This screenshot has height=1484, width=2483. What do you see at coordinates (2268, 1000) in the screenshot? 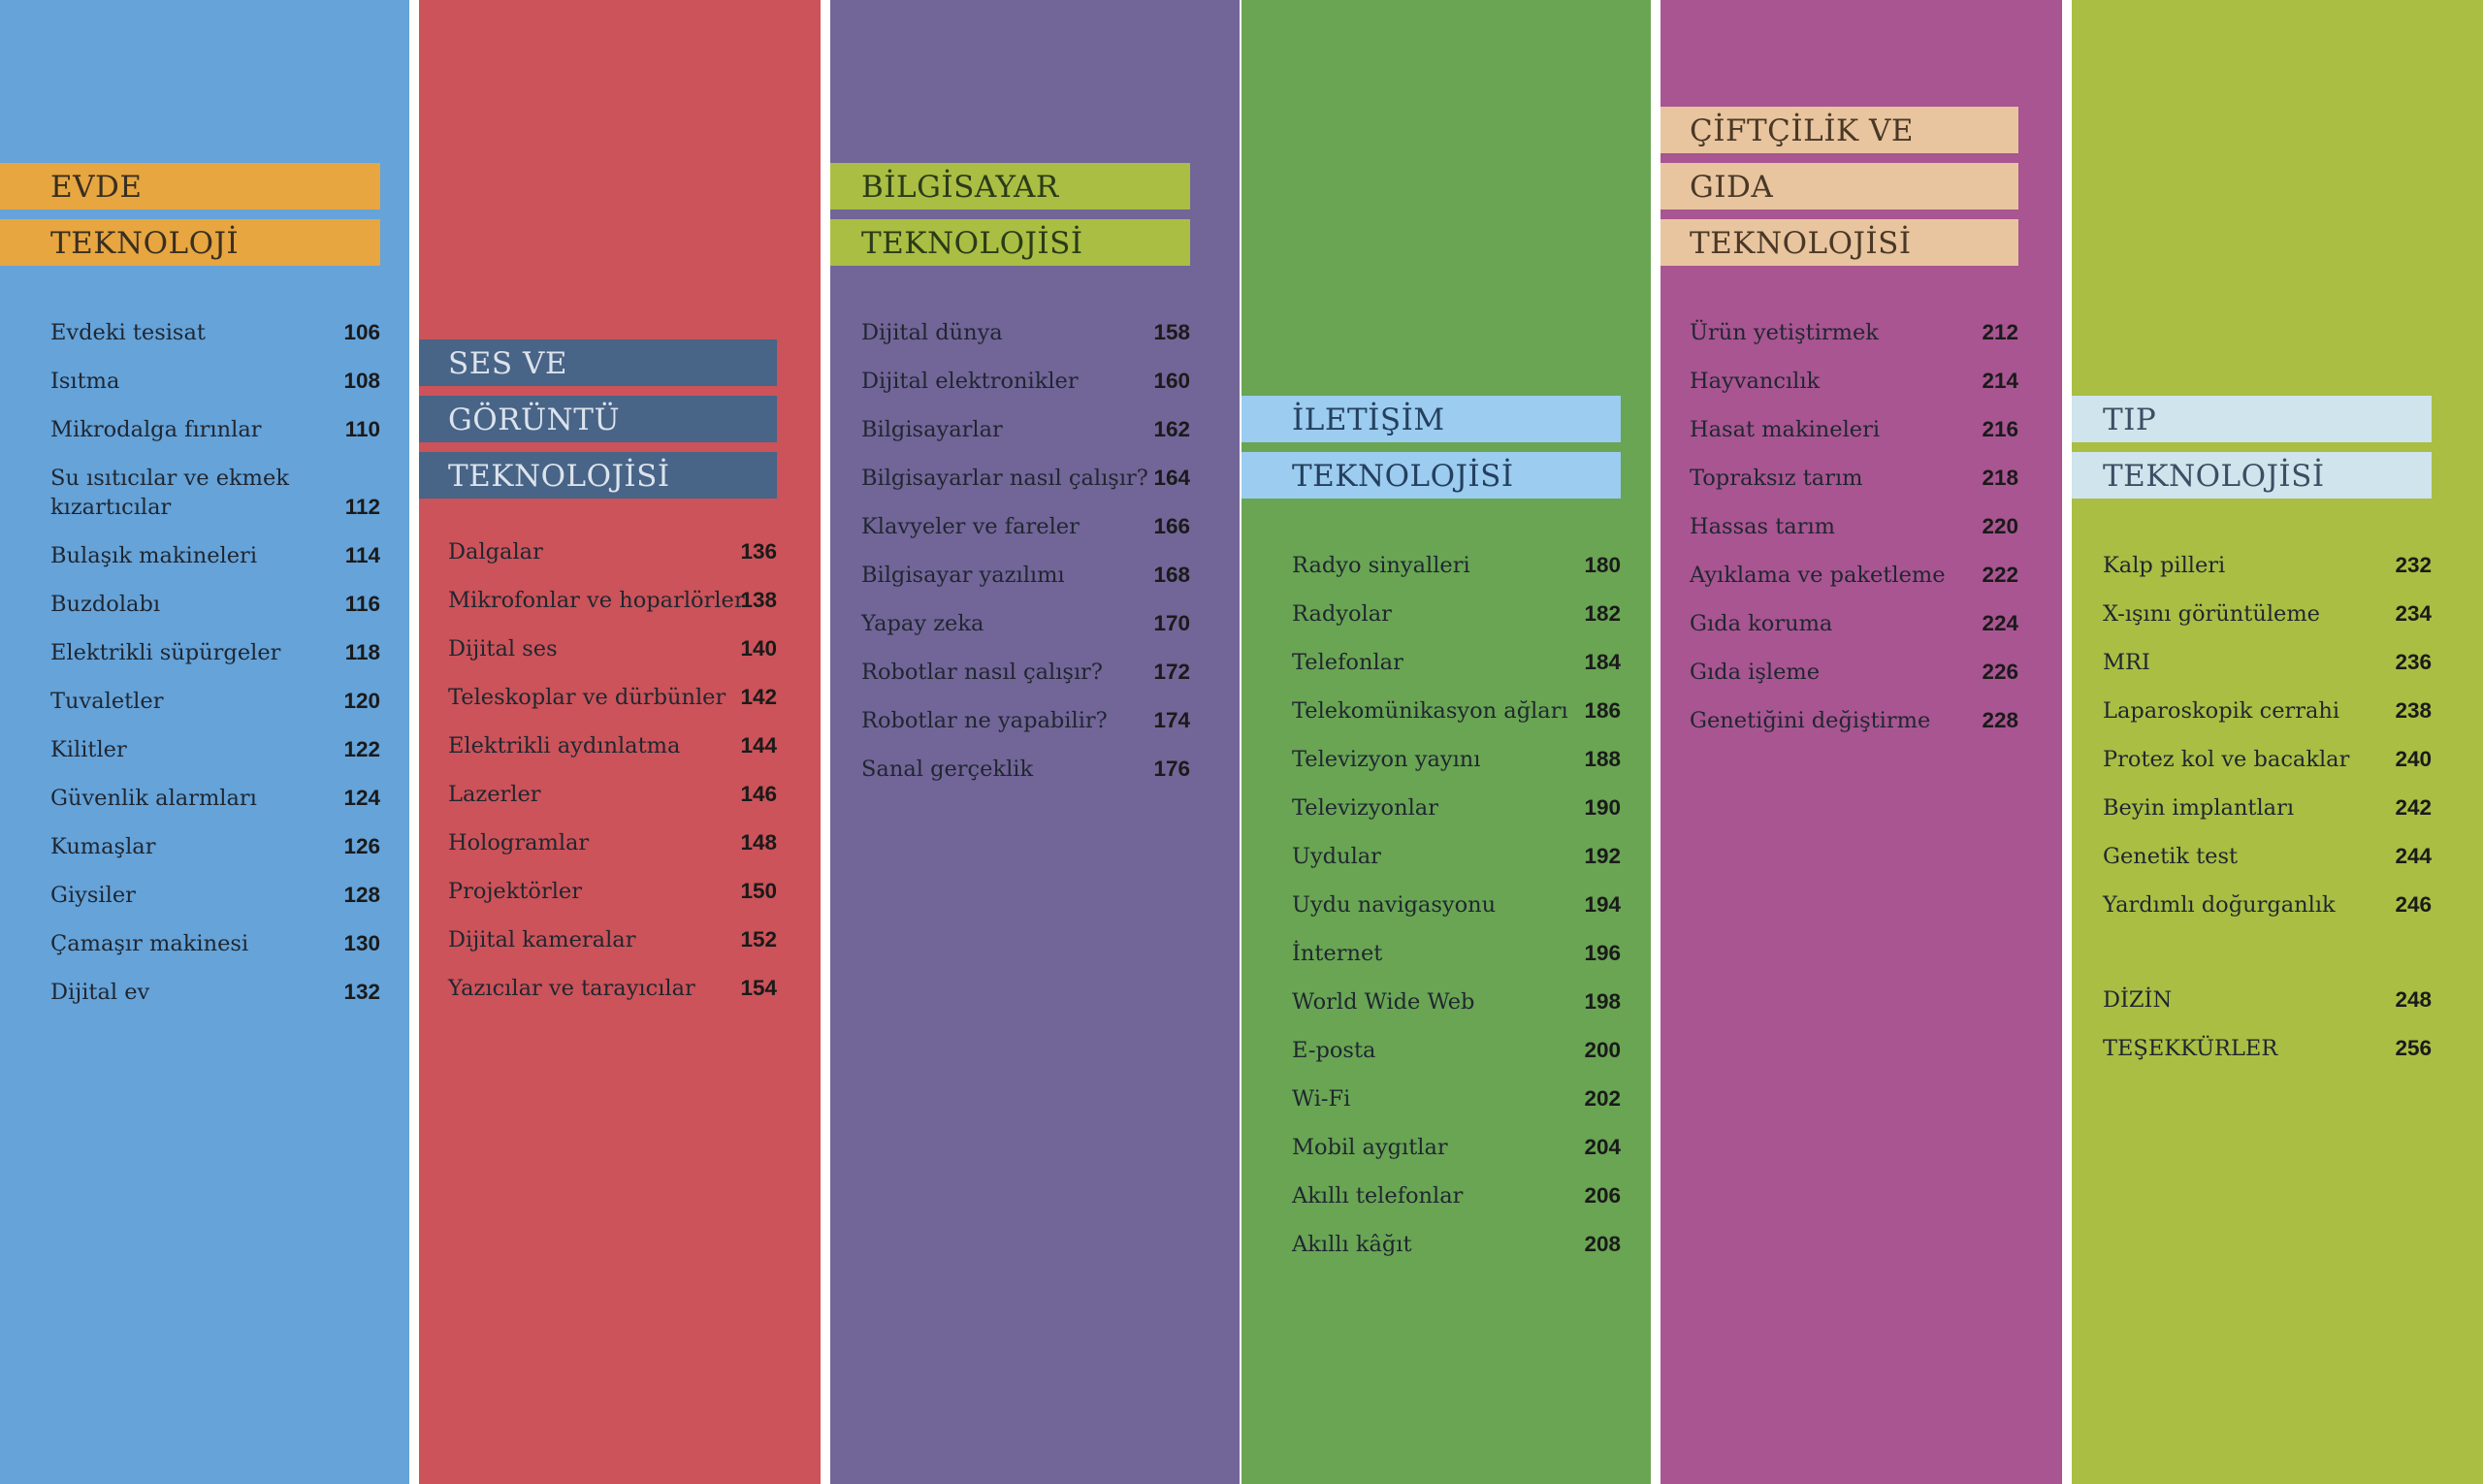
I see `toc-entry: DİZİN 248` at bounding box center [2268, 1000].